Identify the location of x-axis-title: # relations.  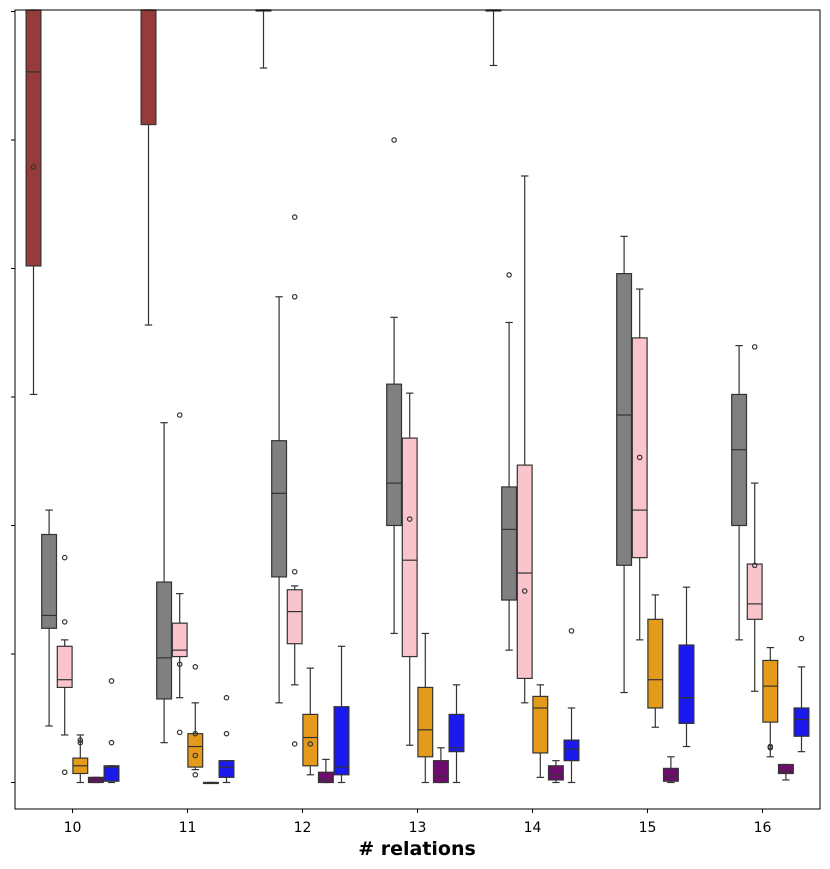
(417, 849).